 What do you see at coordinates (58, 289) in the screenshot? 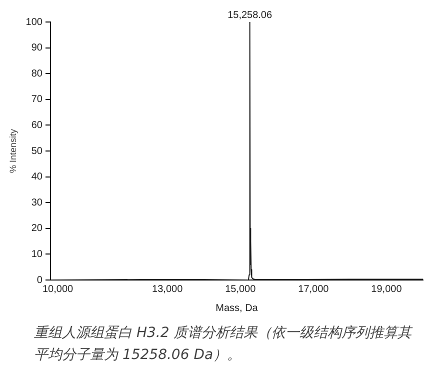
I see `x-tick-label: 10,000` at bounding box center [58, 289].